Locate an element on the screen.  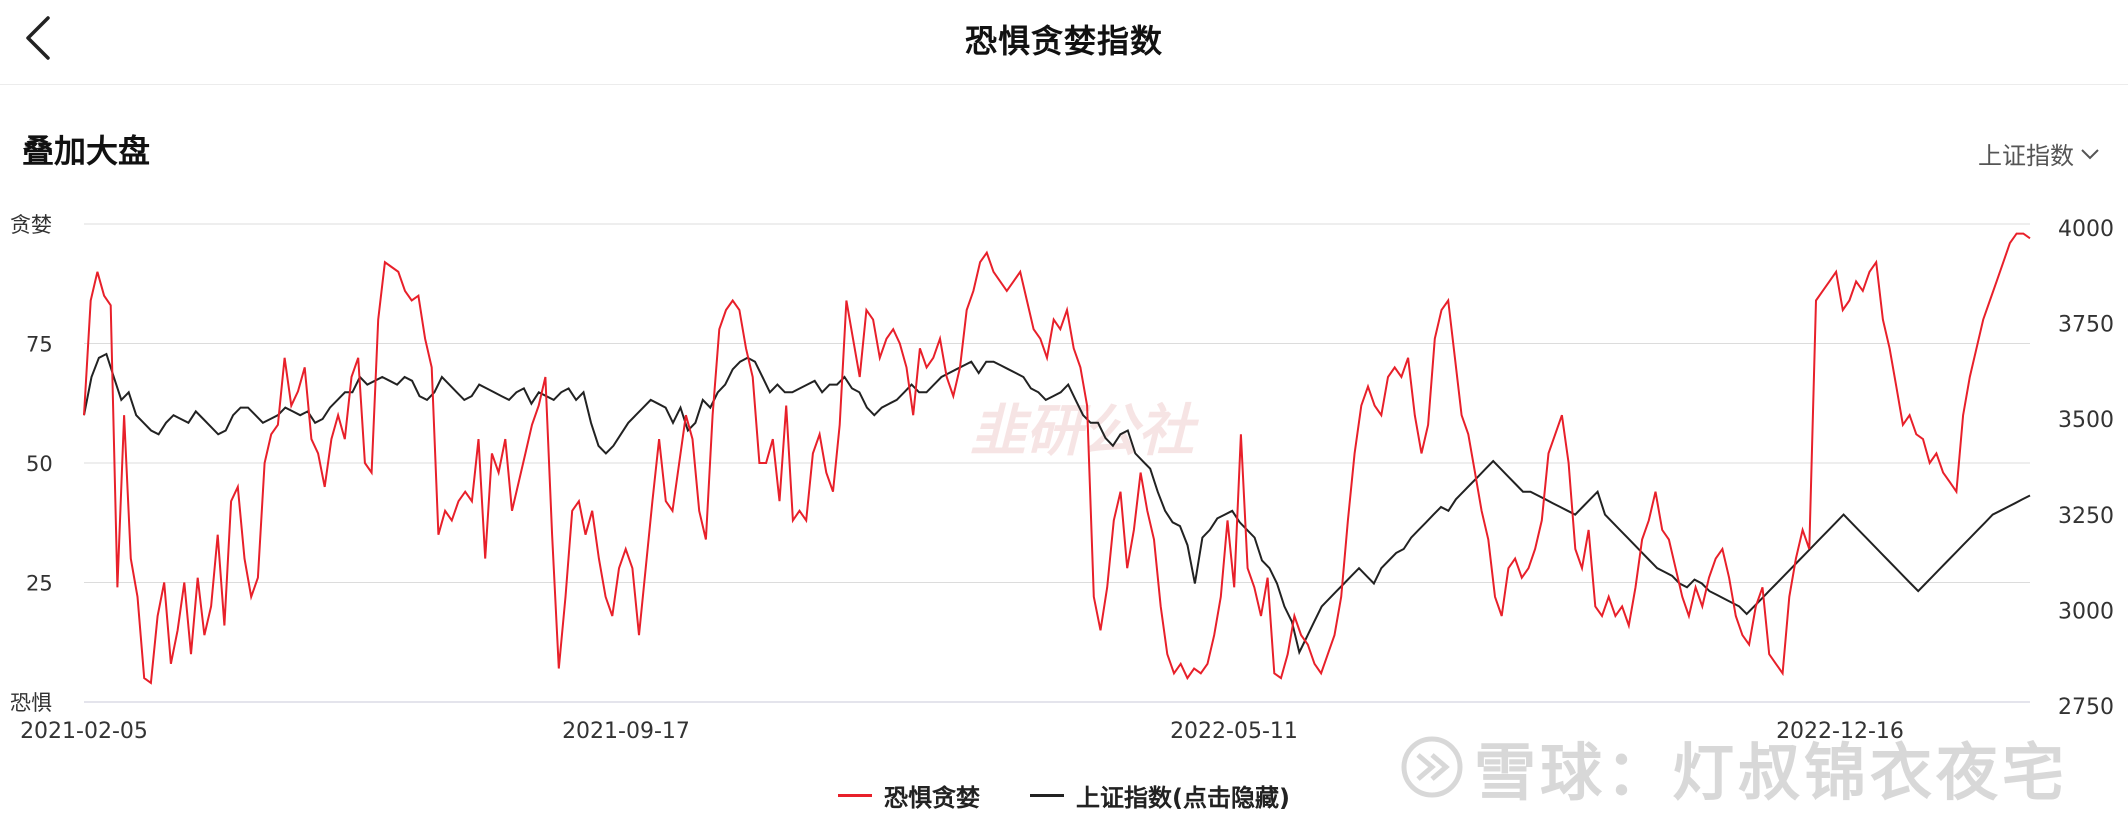
watermark: 雪球：灯叔锦衣夜宅 is located at coordinates (1734, 767).